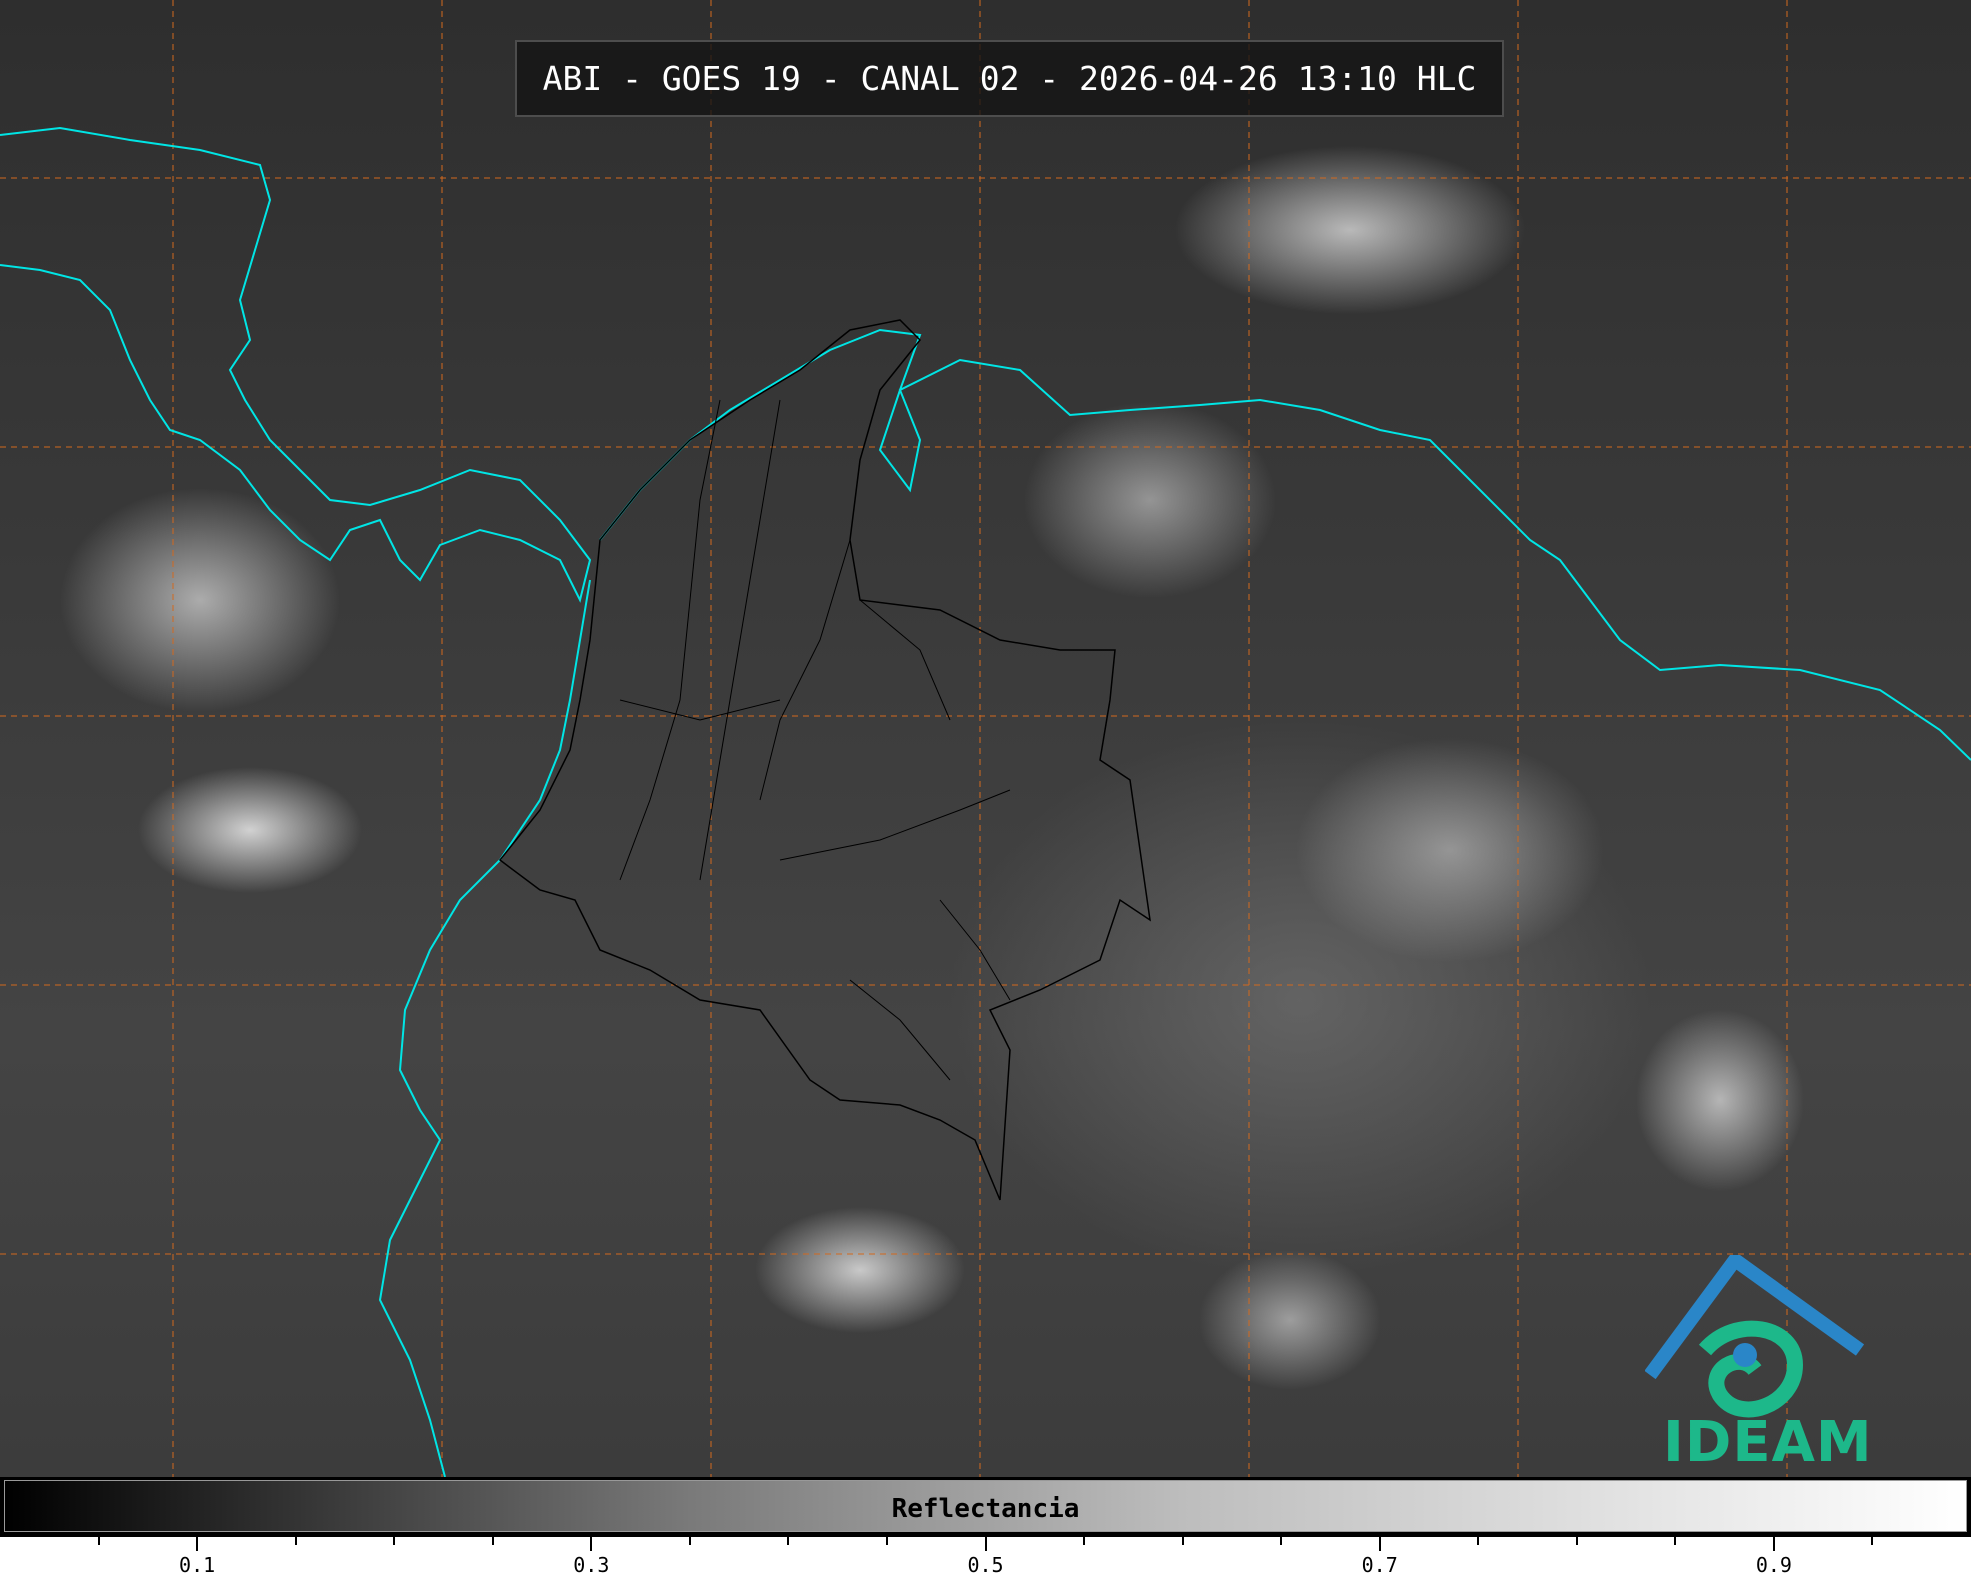  Describe the element at coordinates (591, 1565) in the screenshot. I see `tick-label: 0.3` at that location.